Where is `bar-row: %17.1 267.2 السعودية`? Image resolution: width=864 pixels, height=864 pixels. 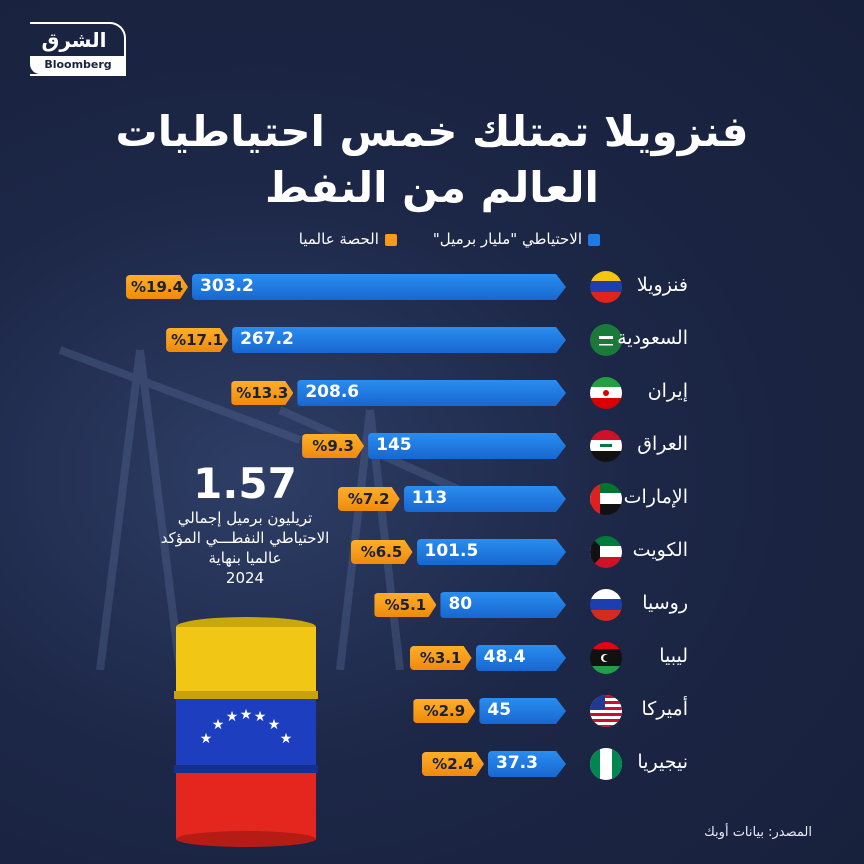
bar-row: %17.1 267.2 السعودية is located at coordinates (432, 340).